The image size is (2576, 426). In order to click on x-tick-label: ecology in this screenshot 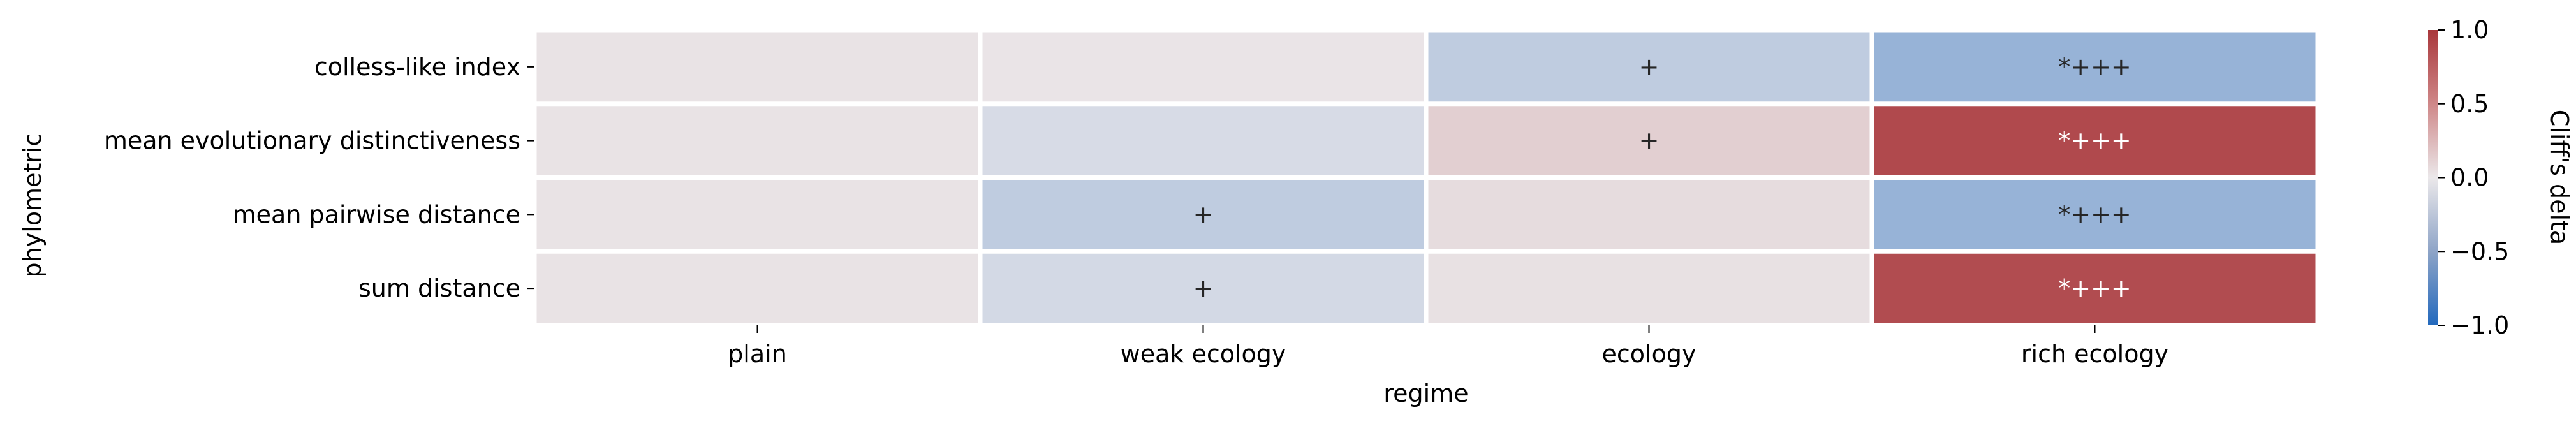, I will do `click(1649, 354)`.